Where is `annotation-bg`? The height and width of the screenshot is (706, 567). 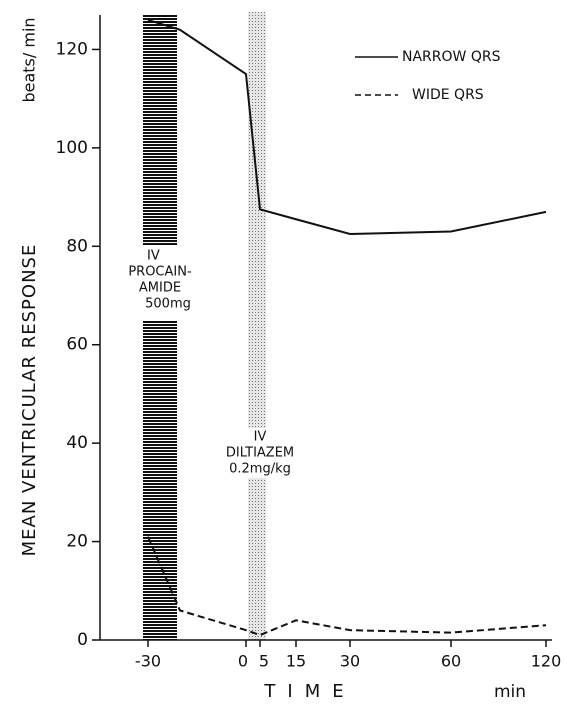
annotation-bg is located at coordinates (249, 453).